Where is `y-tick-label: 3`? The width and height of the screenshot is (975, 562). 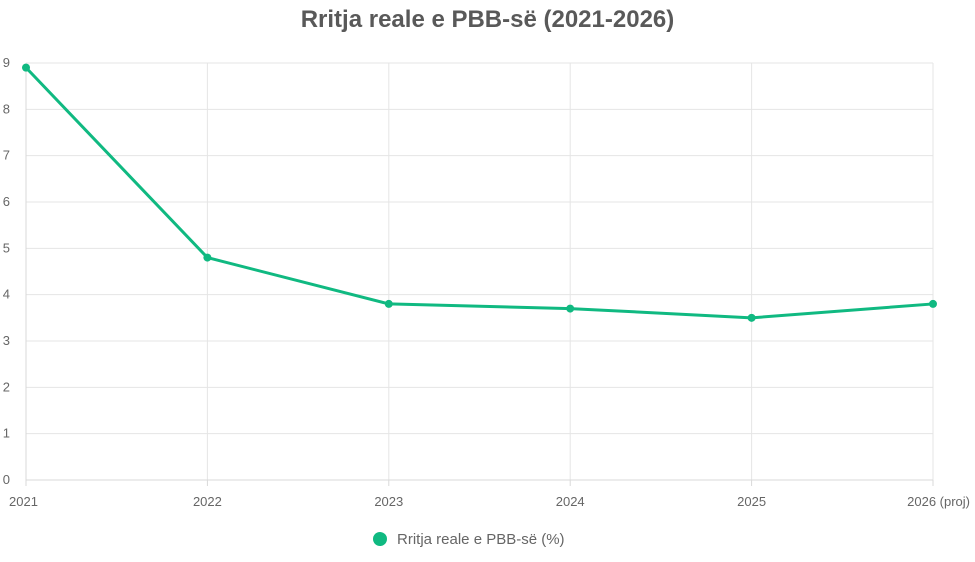 y-tick-label: 3 is located at coordinates (6, 340).